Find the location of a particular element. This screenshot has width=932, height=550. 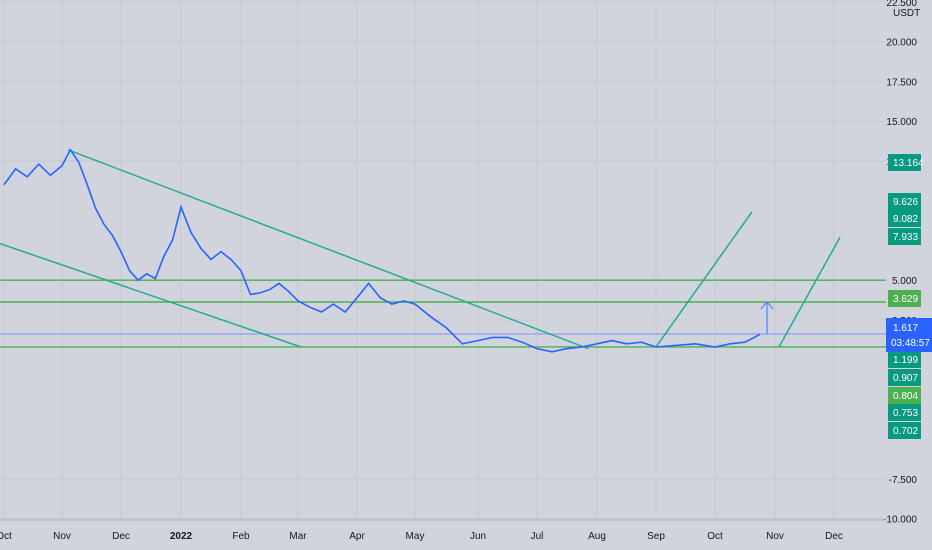

x-tick-label: Sep is located at coordinates (656, 536).